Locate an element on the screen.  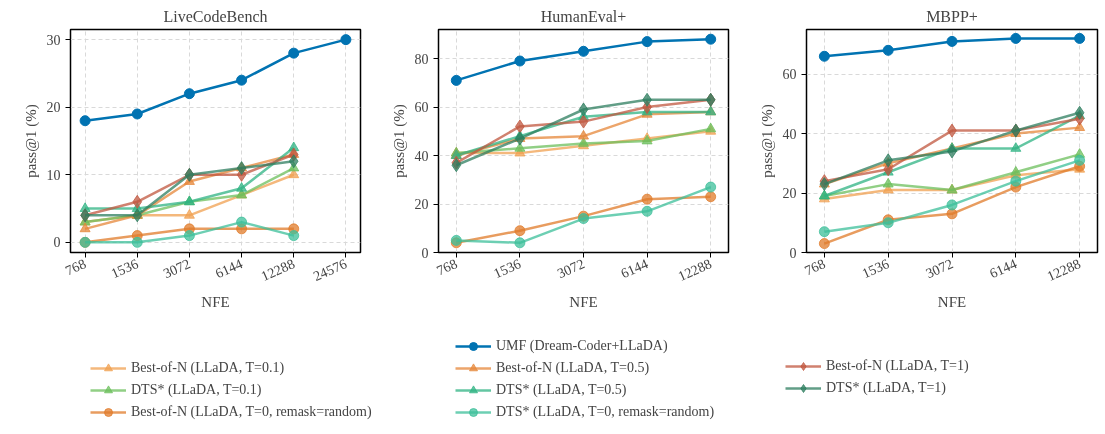
legend-label: Best-of-N (LLaDA, T=1) is located at coordinates (897, 366).